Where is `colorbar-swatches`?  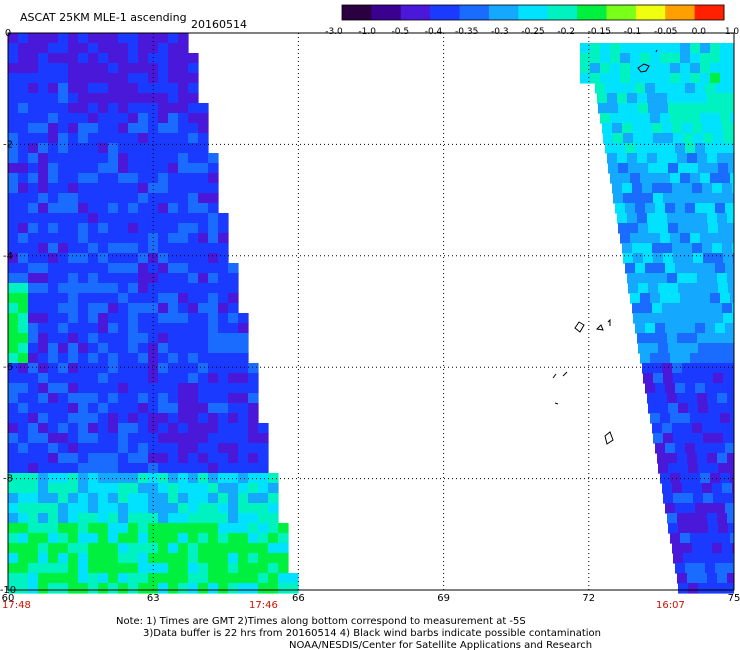 colorbar-swatches is located at coordinates (533, 12).